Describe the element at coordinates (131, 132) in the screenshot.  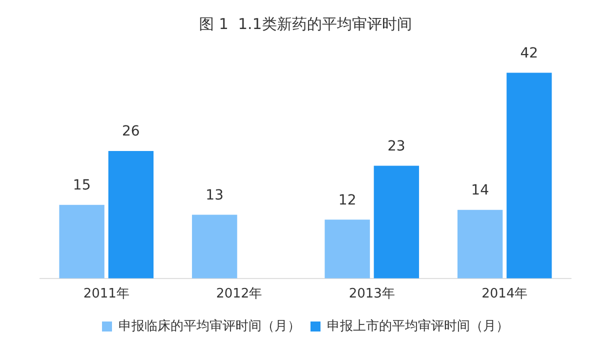
I see `data-label: 26` at that location.